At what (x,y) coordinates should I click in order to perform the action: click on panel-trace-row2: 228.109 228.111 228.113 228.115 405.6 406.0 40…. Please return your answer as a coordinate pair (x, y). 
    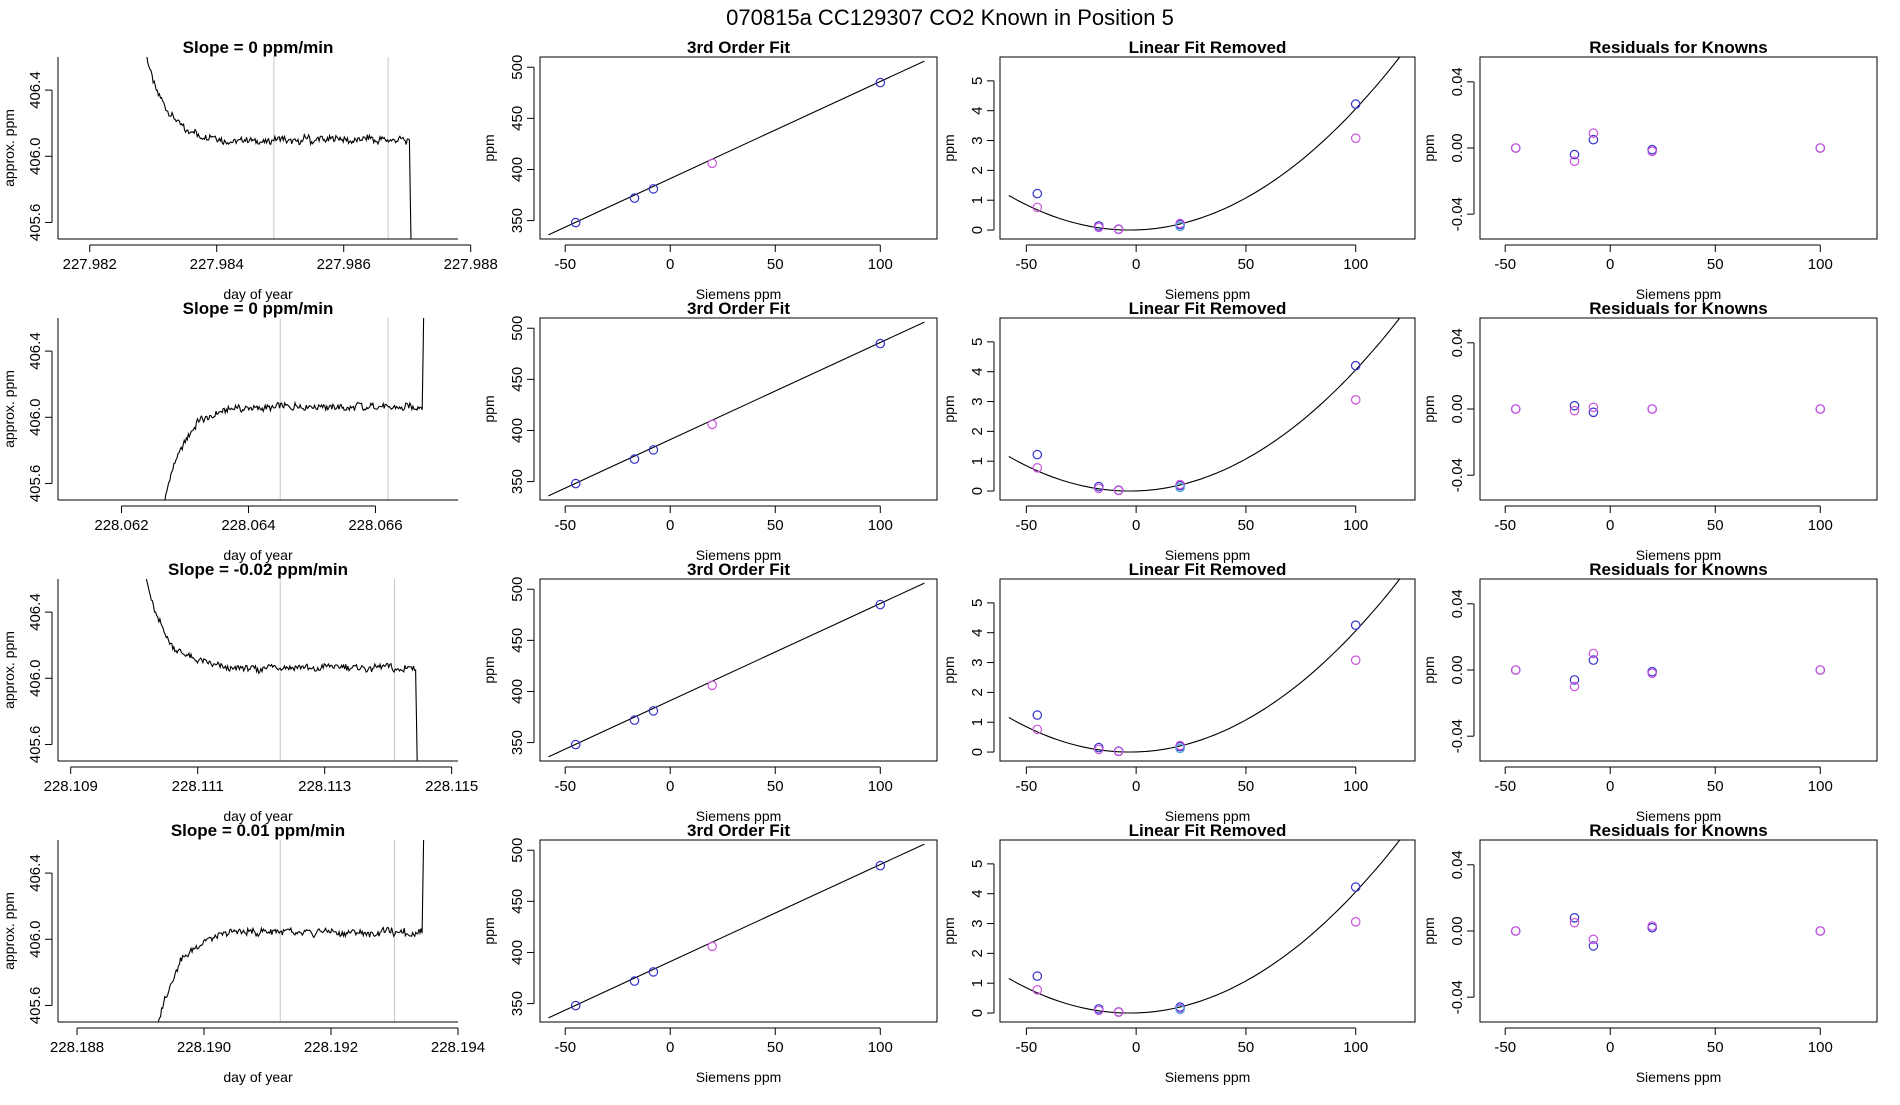
    Looking at the image, I should click on (239, 692).